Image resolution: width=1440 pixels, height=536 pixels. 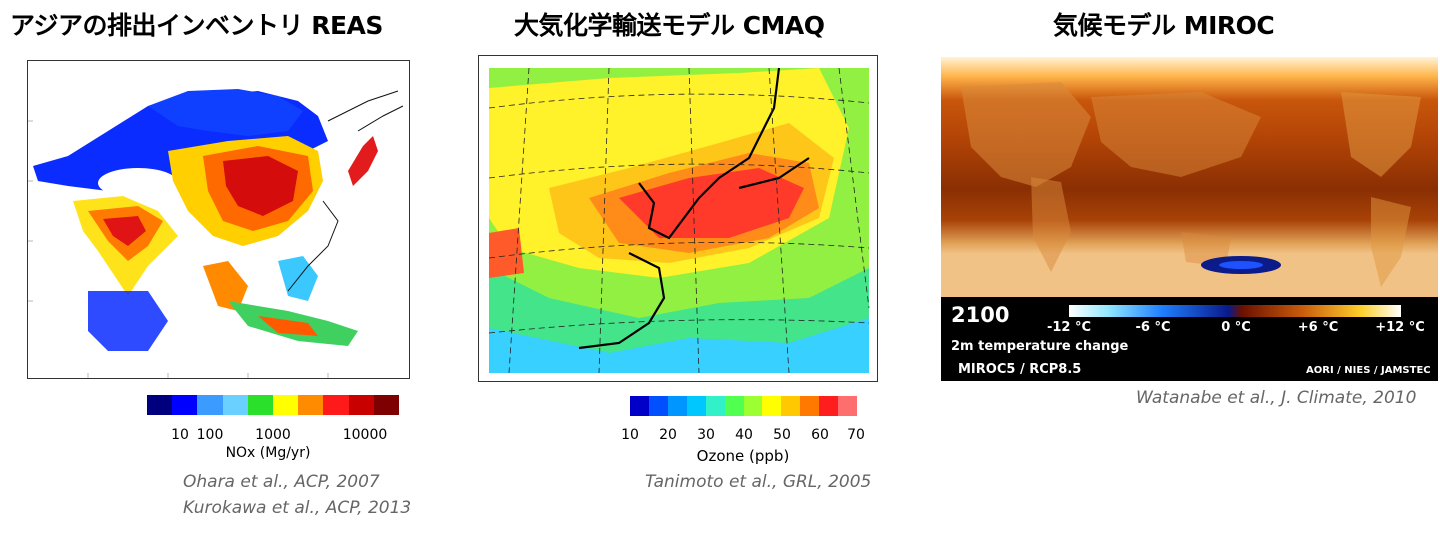 I want to click on miroc-scenario-label: MIROC5 / RCP8.5, so click(x=1020, y=369).